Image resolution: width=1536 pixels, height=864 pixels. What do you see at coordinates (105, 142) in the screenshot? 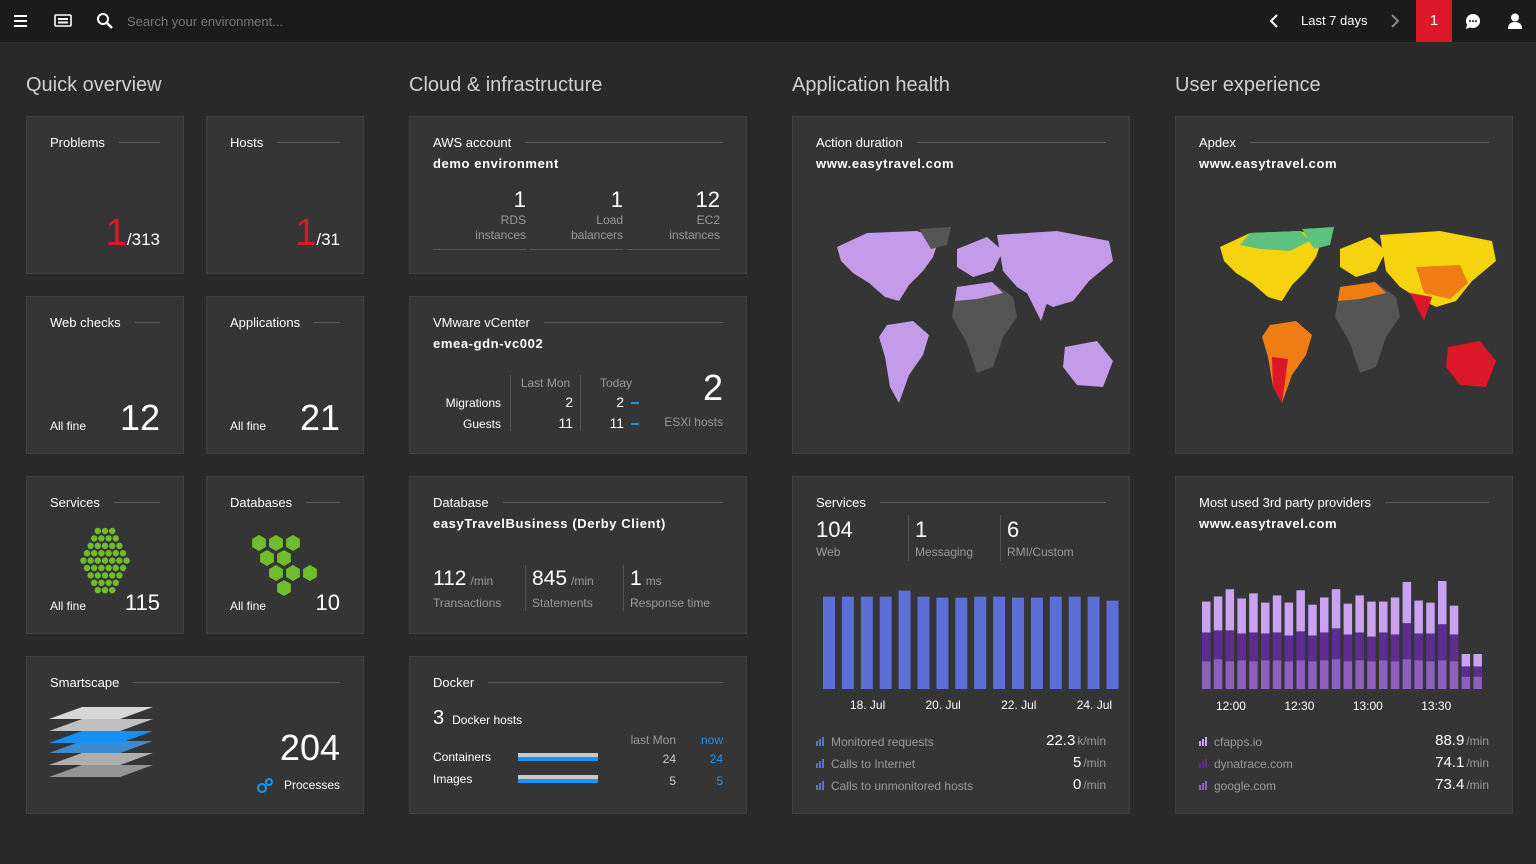
I see `tile-header: Problems` at bounding box center [105, 142].